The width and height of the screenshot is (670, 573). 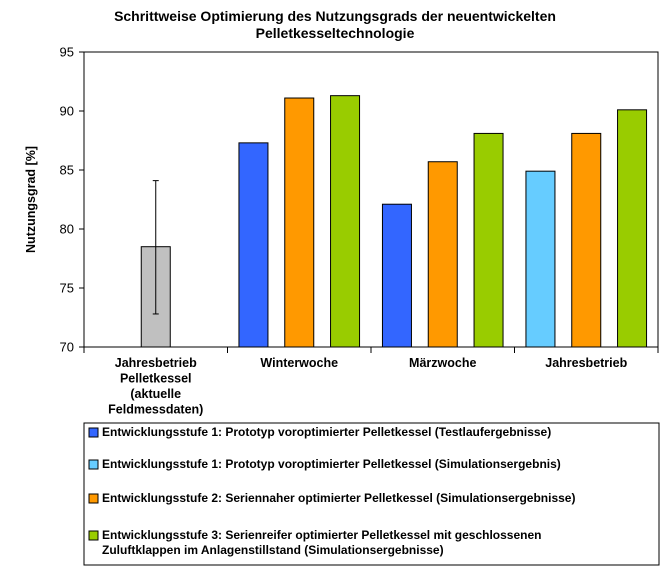 What do you see at coordinates (442, 363) in the screenshot?
I see `category-label: Märzwoche` at bounding box center [442, 363].